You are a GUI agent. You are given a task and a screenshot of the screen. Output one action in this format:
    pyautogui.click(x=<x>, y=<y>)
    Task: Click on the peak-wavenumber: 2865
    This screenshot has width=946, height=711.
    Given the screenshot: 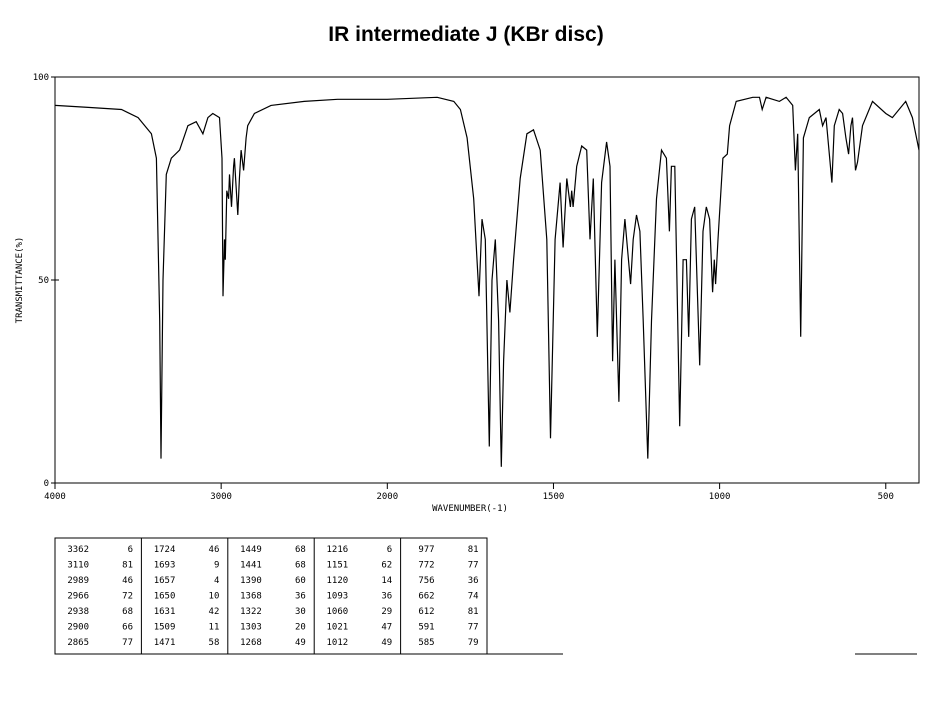 What is the action you would take?
    pyautogui.click(x=78, y=643)
    